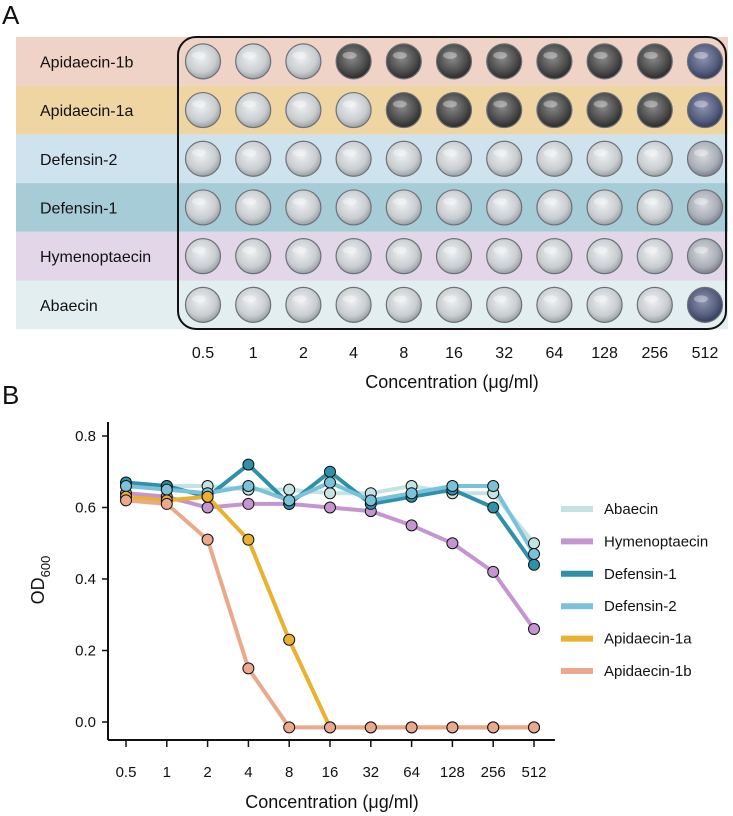  Describe the element at coordinates (40, 580) in the screenshot. I see `y-axis-title: OD600` at that location.